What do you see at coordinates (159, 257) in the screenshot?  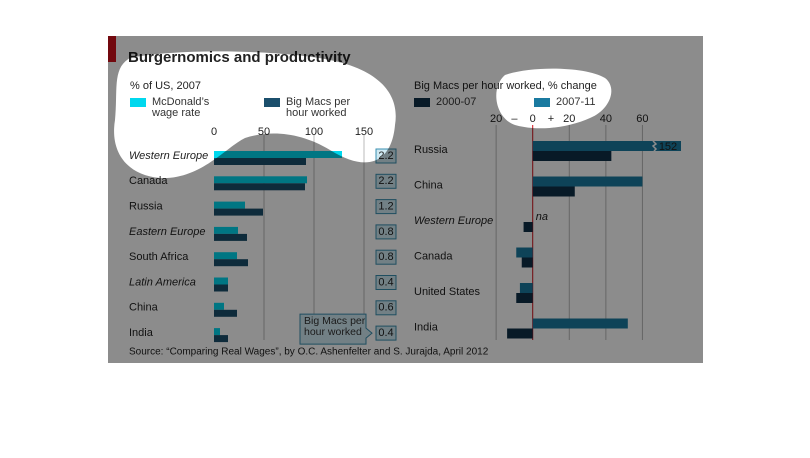 I see `category-label: South Africa` at bounding box center [159, 257].